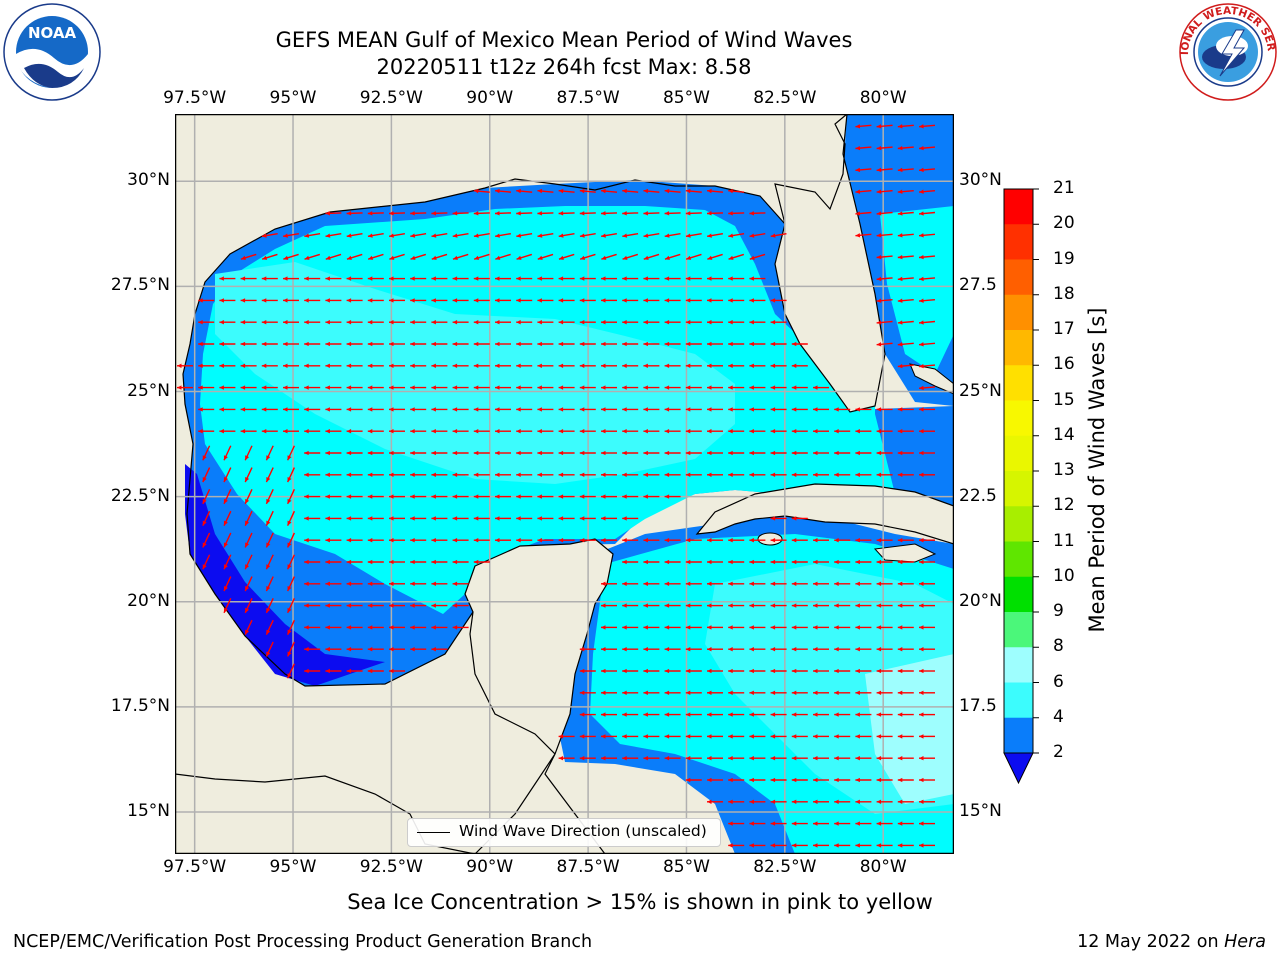 The image size is (1280, 960). I want to click on colorbar-tick-label: 14, so click(1064, 434).